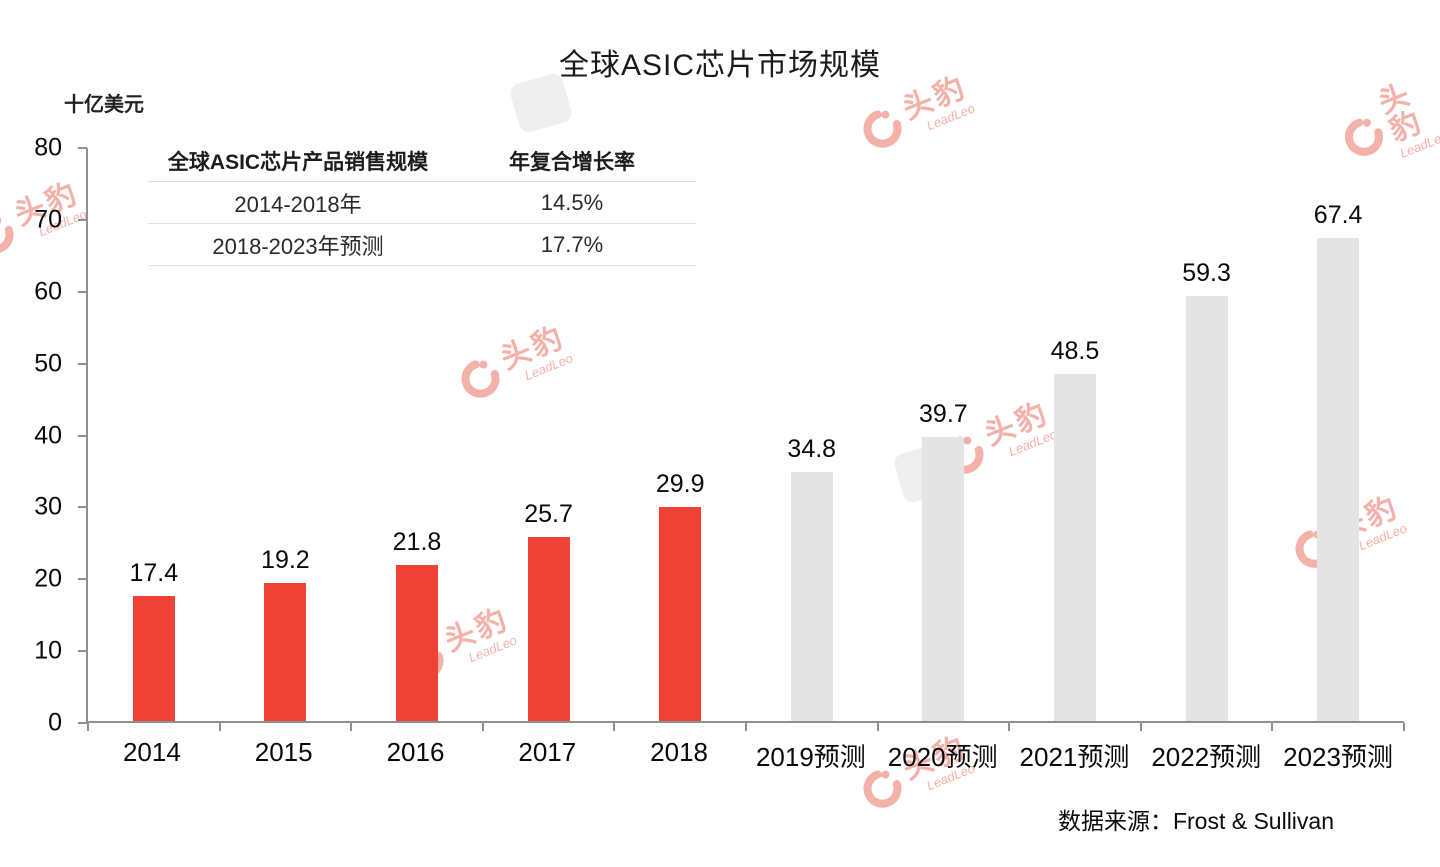  I want to click on bar-value-label: 39.7, so click(943, 413).